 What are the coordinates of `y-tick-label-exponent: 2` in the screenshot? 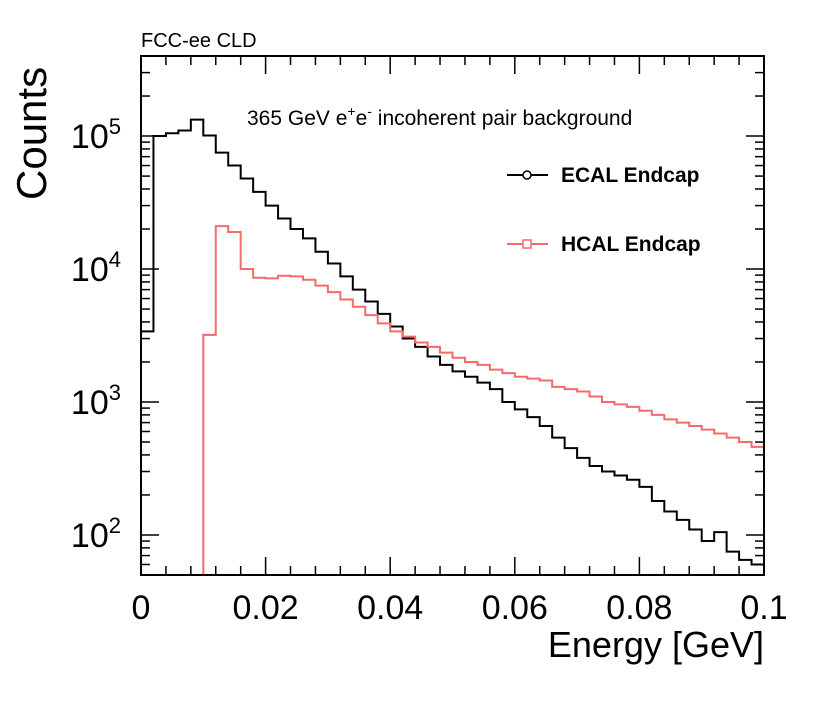 It's located at (115, 525).